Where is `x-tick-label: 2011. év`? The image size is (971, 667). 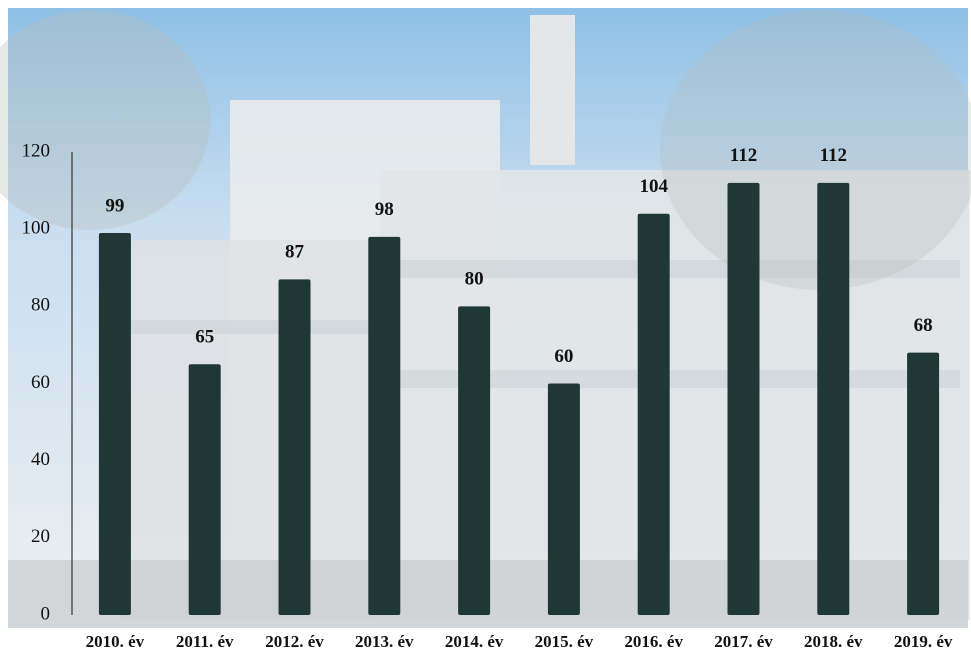
x-tick-label: 2011. év is located at coordinates (205, 641).